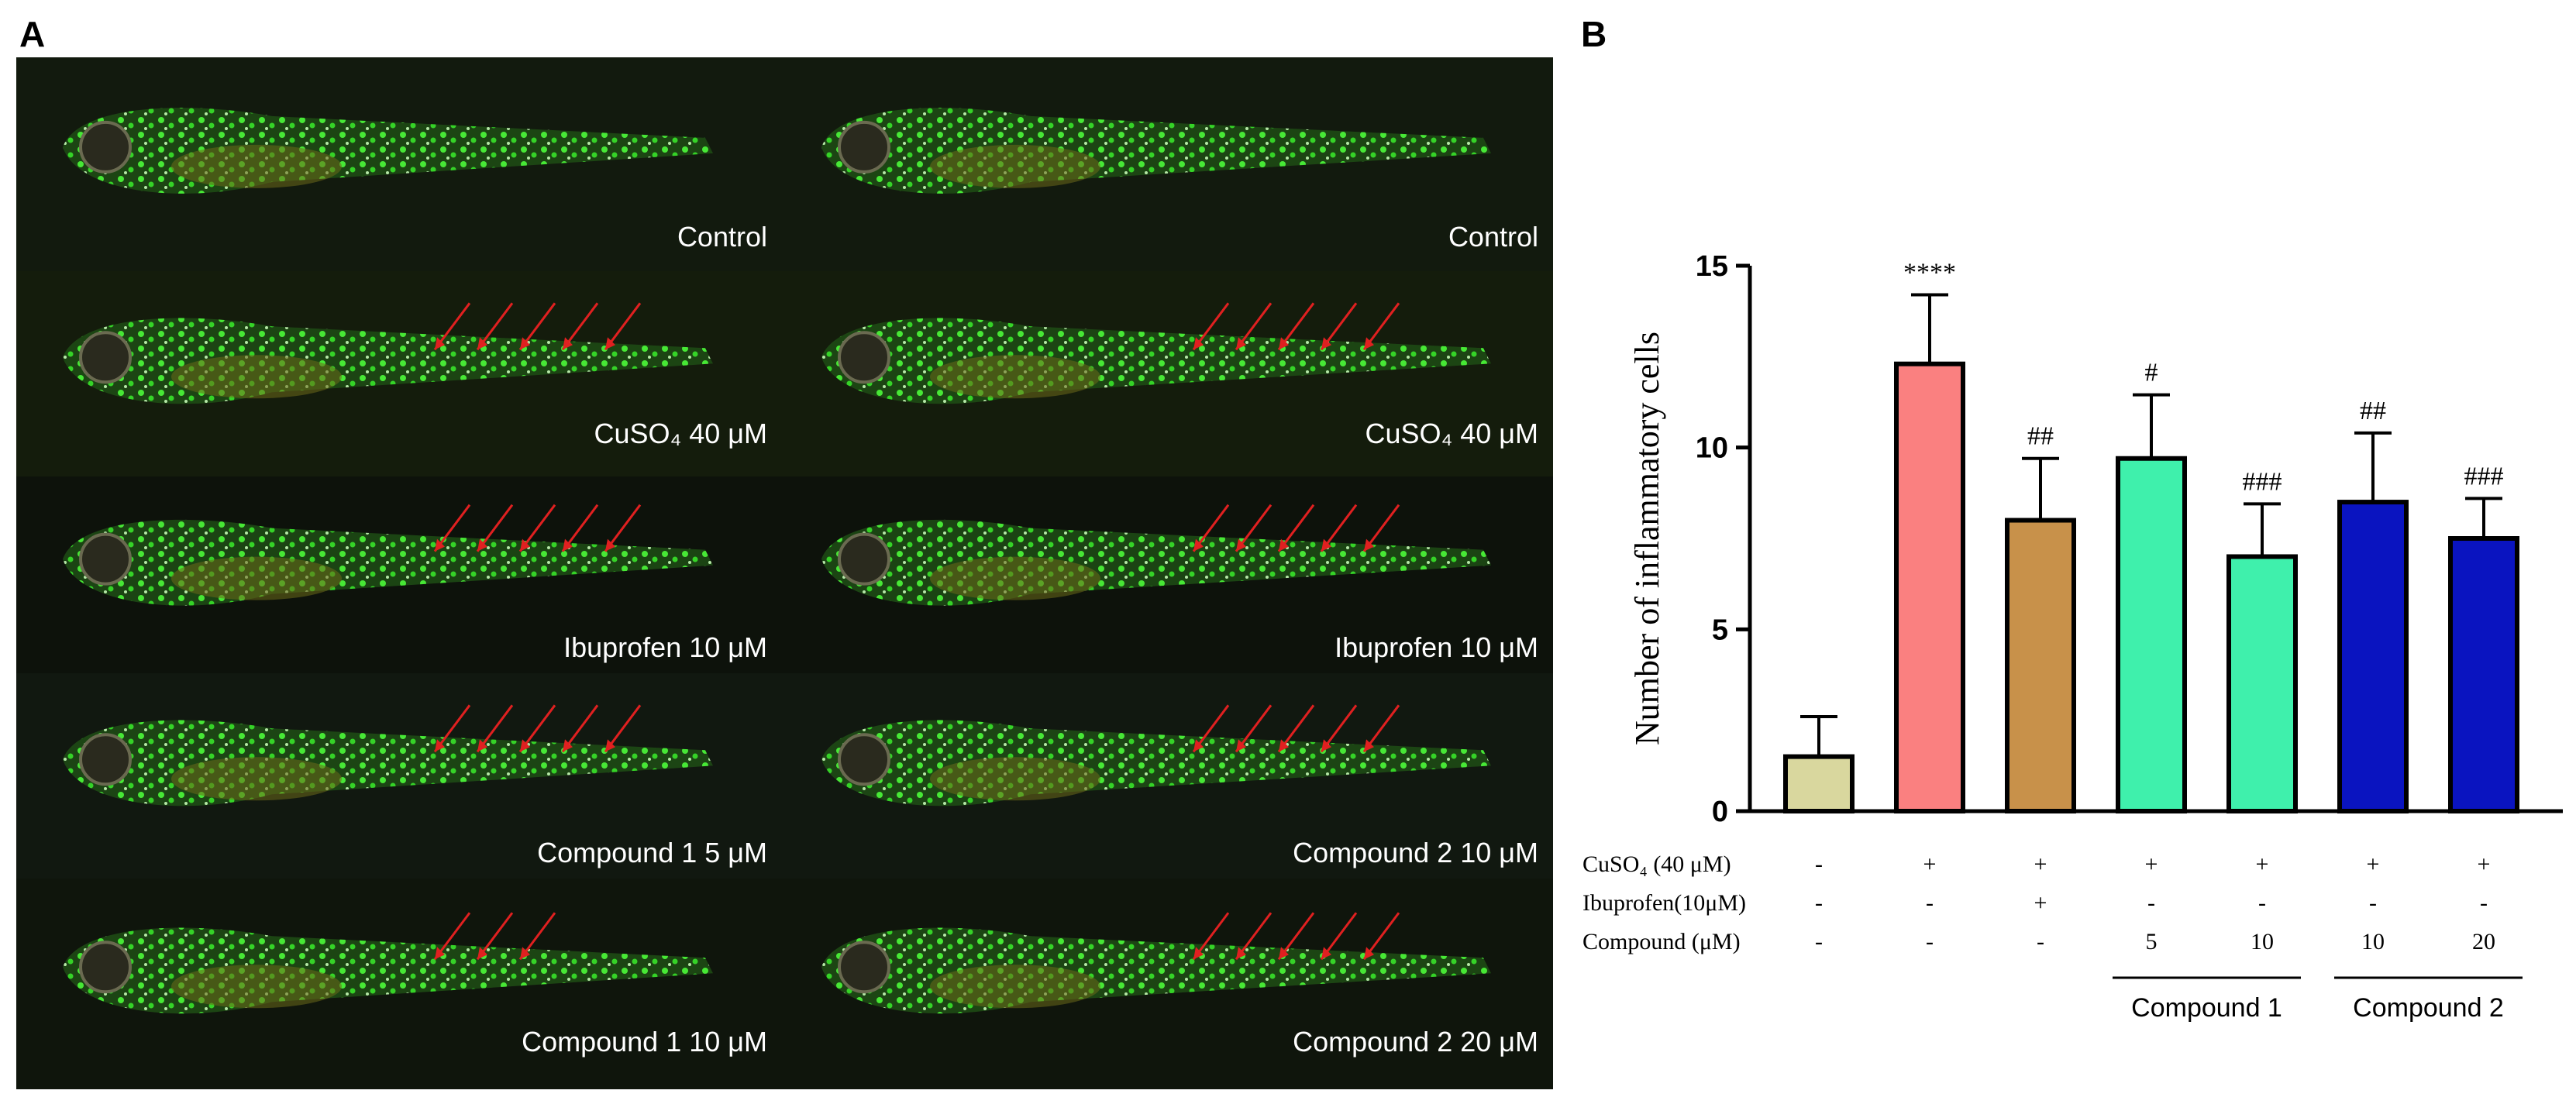  I want to click on image-label: Compound 1 5 μM, so click(652, 852).